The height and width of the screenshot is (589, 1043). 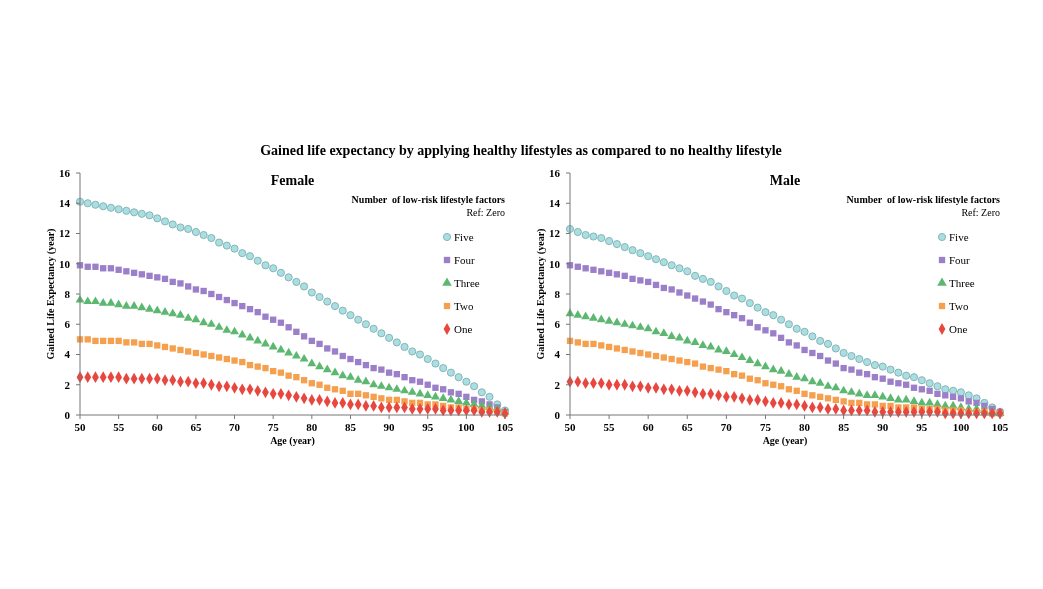 What do you see at coordinates (521, 150) in the screenshot?
I see `chart-title: Gained life expectancy by applying healthy lifestyles as compared to no healthy lifestyle` at bounding box center [521, 150].